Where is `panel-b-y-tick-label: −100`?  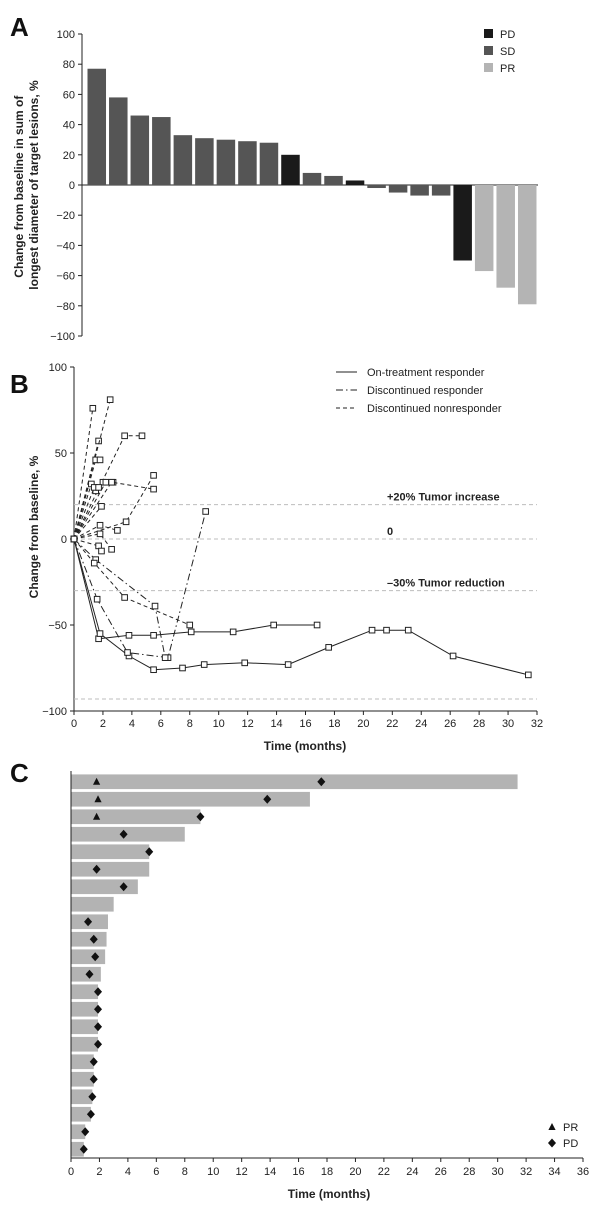
panel-b-y-tick-label: −100 is located at coordinates (54, 712).